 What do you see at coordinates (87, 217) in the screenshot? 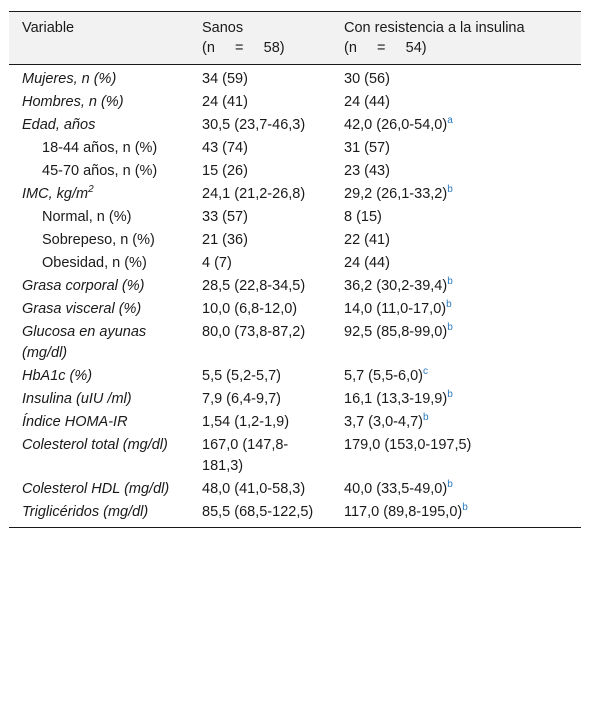
I see `cell-variable: Normal, n (%)` at bounding box center [87, 217].